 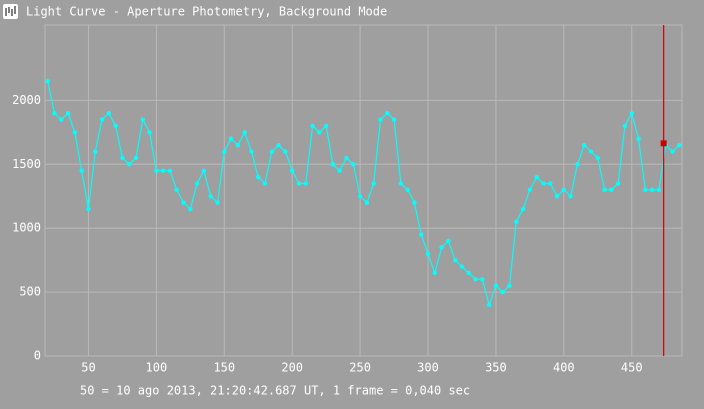 I want to click on y-tick-label: 2000, so click(x=26, y=100).